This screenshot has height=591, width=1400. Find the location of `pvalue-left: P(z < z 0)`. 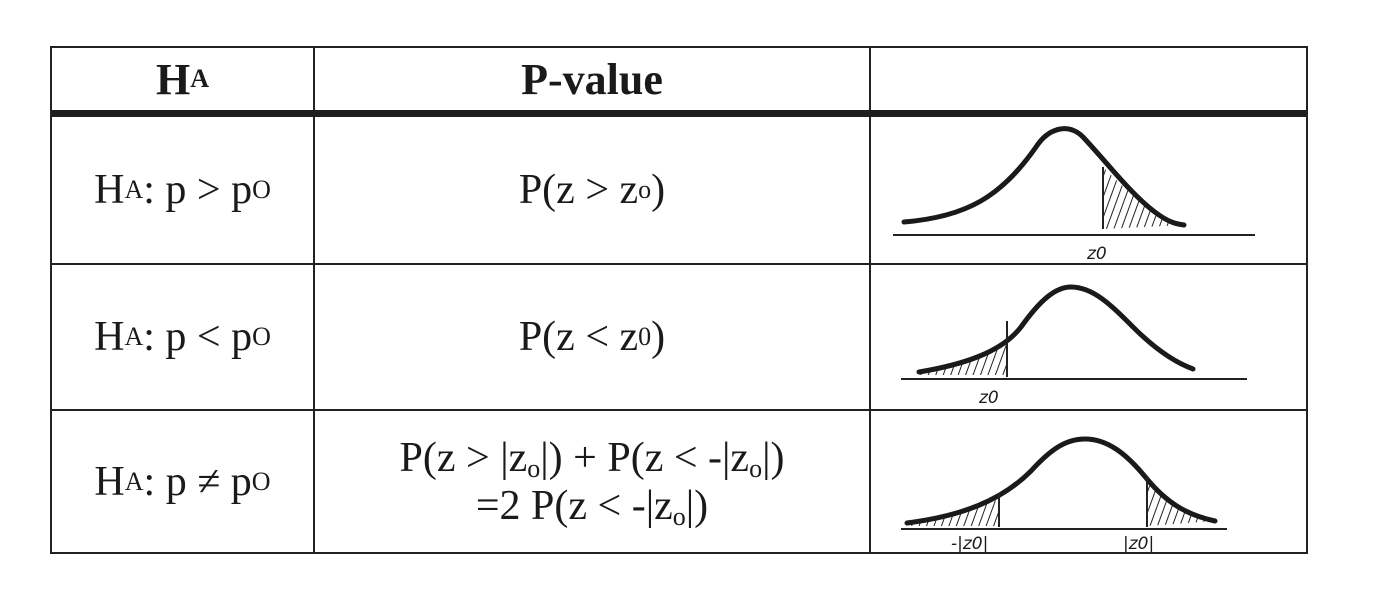

pvalue-left: P(z < z 0) is located at coordinates (593, 337).